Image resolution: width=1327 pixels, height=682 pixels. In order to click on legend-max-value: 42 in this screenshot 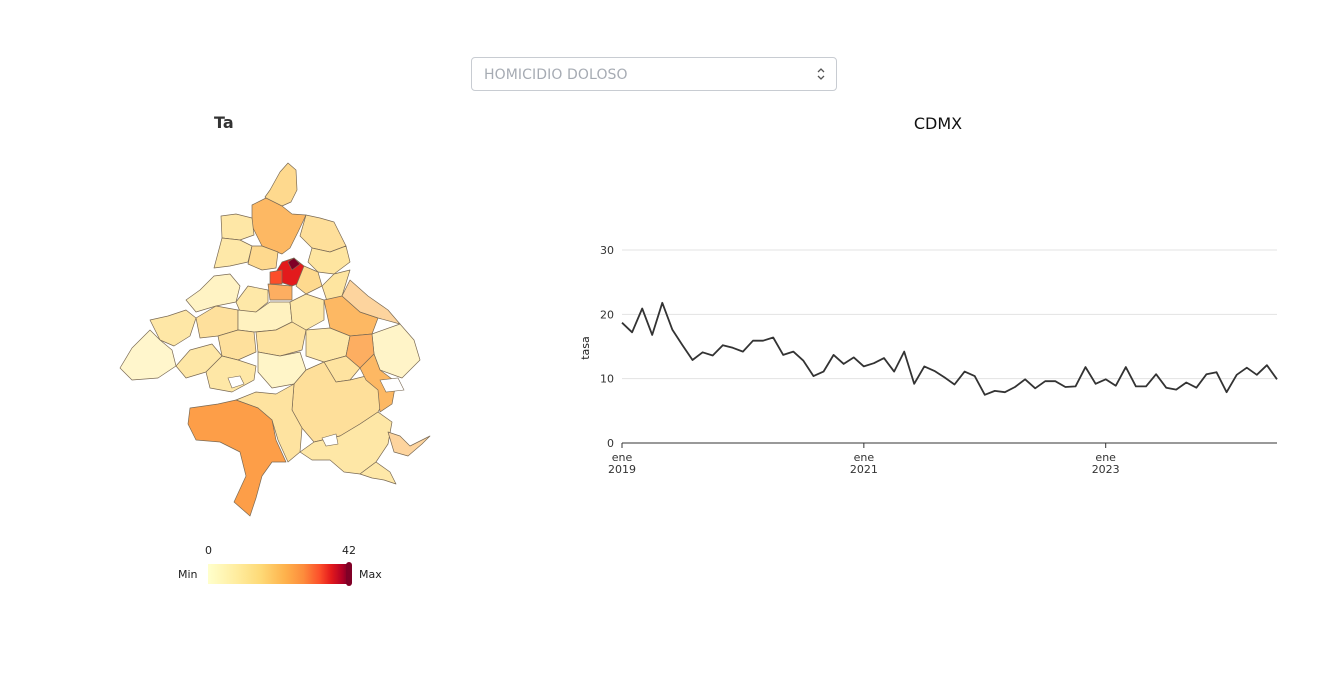, I will do `click(349, 550)`.